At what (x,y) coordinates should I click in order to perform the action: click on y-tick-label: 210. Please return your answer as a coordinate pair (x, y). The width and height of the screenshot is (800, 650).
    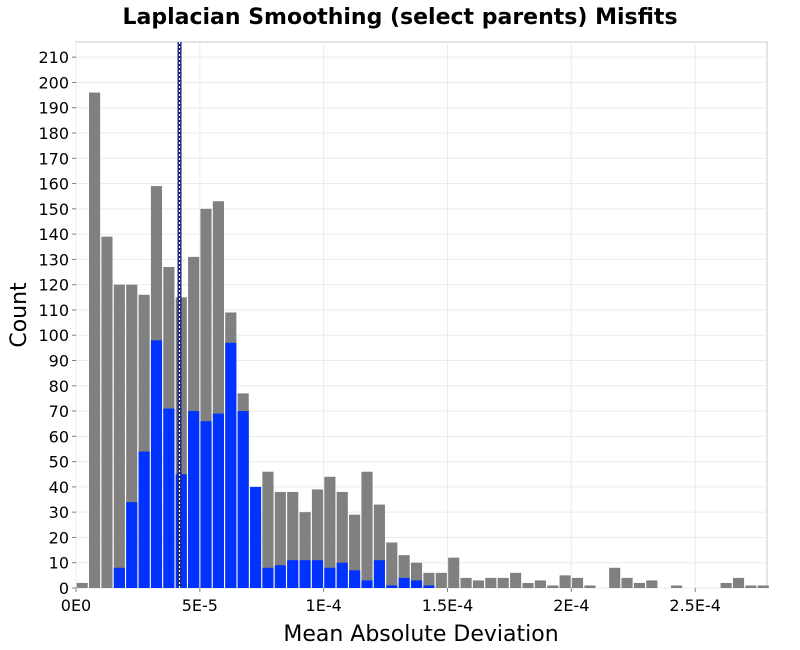
    Looking at the image, I should click on (53, 57).